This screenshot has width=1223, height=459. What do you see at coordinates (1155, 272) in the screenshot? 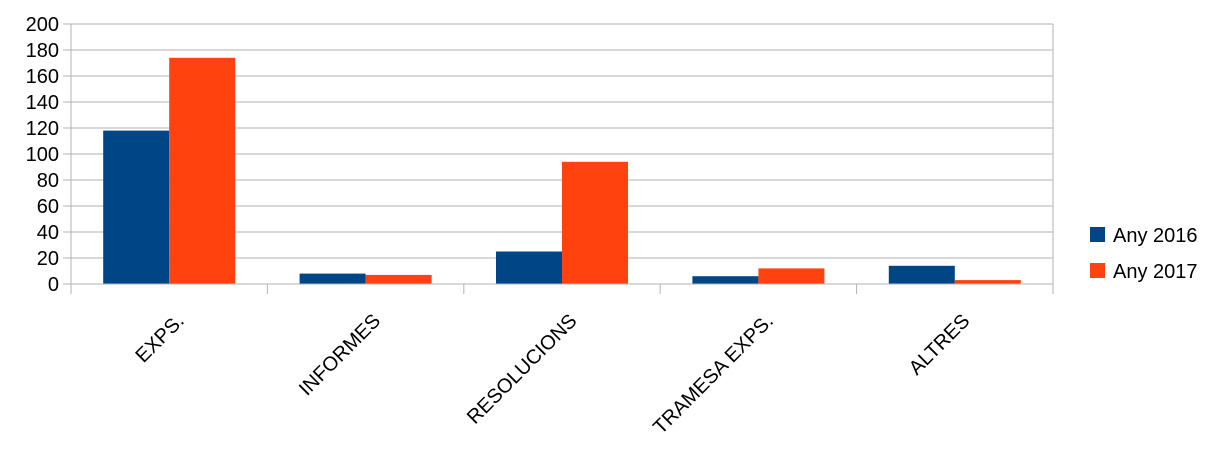
I see `legend-label-any-2017: Any 2017` at bounding box center [1155, 272].